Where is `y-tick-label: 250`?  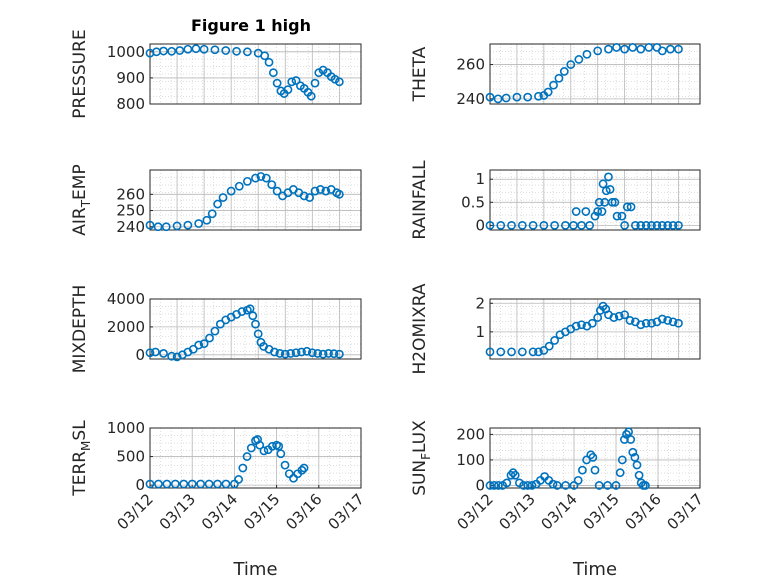 y-tick-label: 250 is located at coordinates (130, 211).